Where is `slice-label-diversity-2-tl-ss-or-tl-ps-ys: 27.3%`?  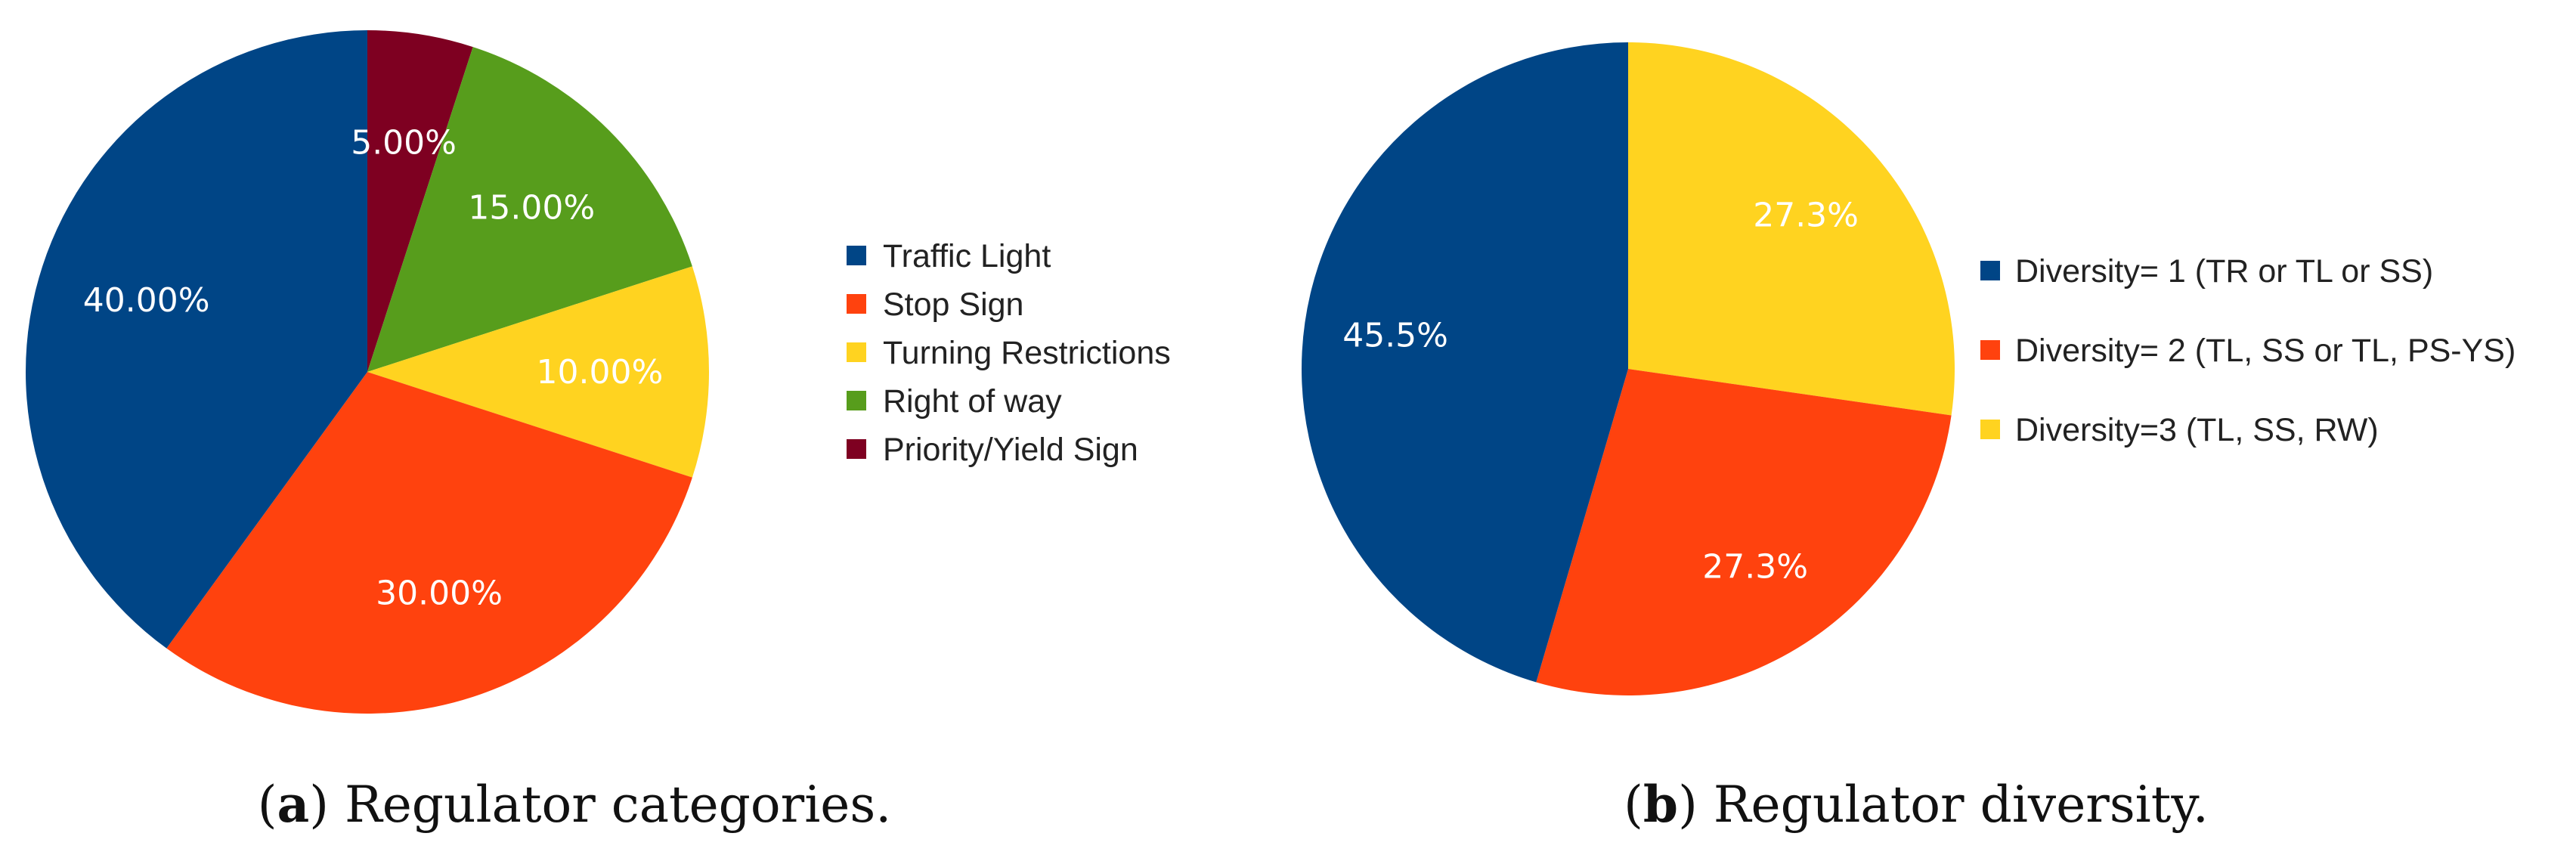 slice-label-diversity-2-tl-ss-or-tl-ps-ys: 27.3% is located at coordinates (1755, 567).